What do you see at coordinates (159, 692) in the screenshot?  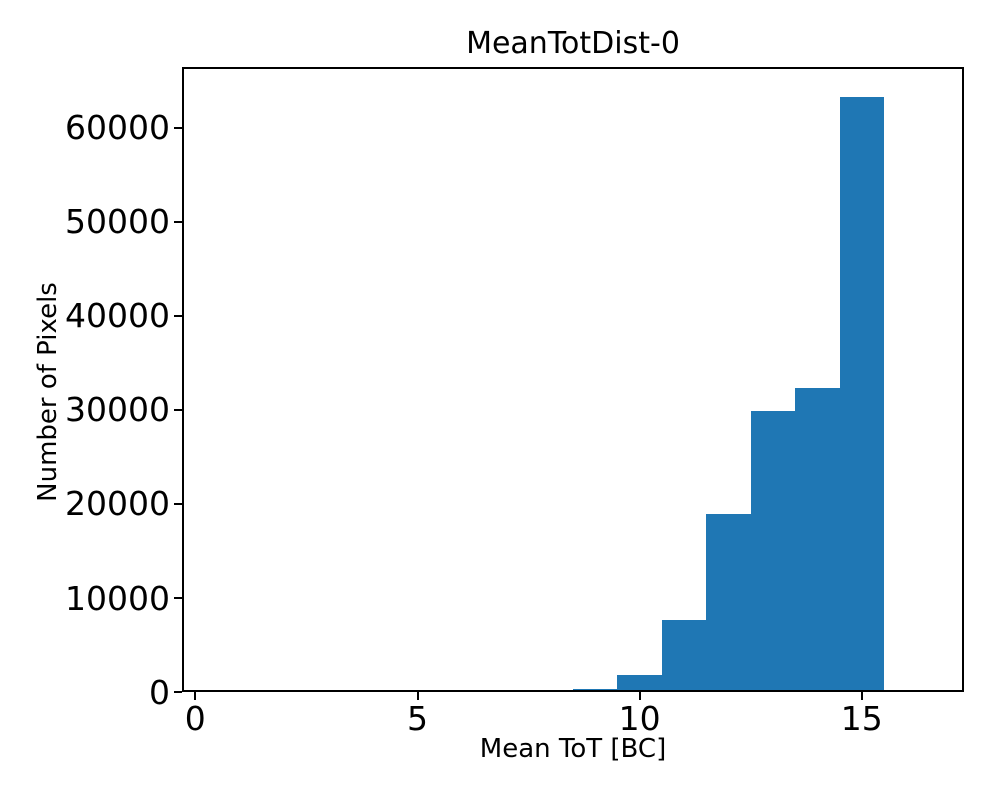 I see `y-tick-label: 0` at bounding box center [159, 692].